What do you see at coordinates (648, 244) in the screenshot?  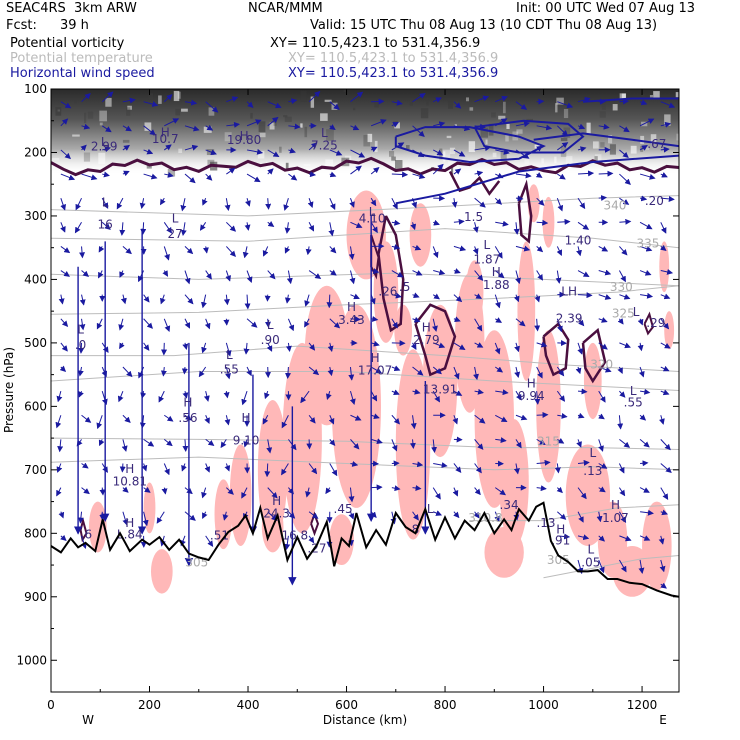 I see `theta-label: 335` at bounding box center [648, 244].